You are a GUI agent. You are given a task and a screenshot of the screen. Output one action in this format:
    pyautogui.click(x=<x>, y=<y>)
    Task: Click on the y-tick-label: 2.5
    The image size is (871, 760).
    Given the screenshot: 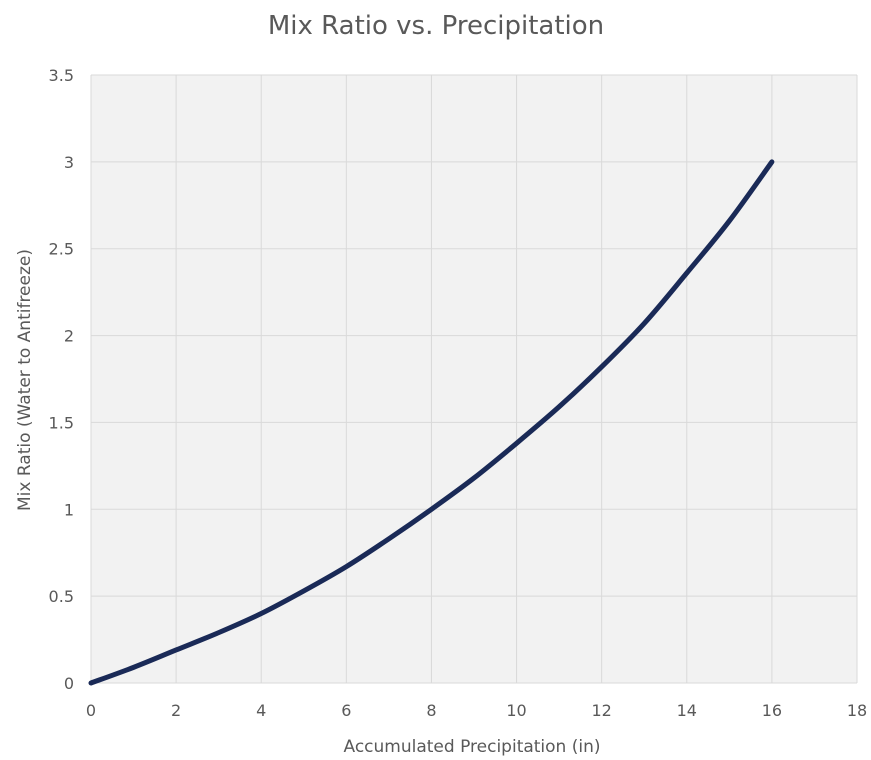 What is the action you would take?
    pyautogui.click(x=61, y=249)
    